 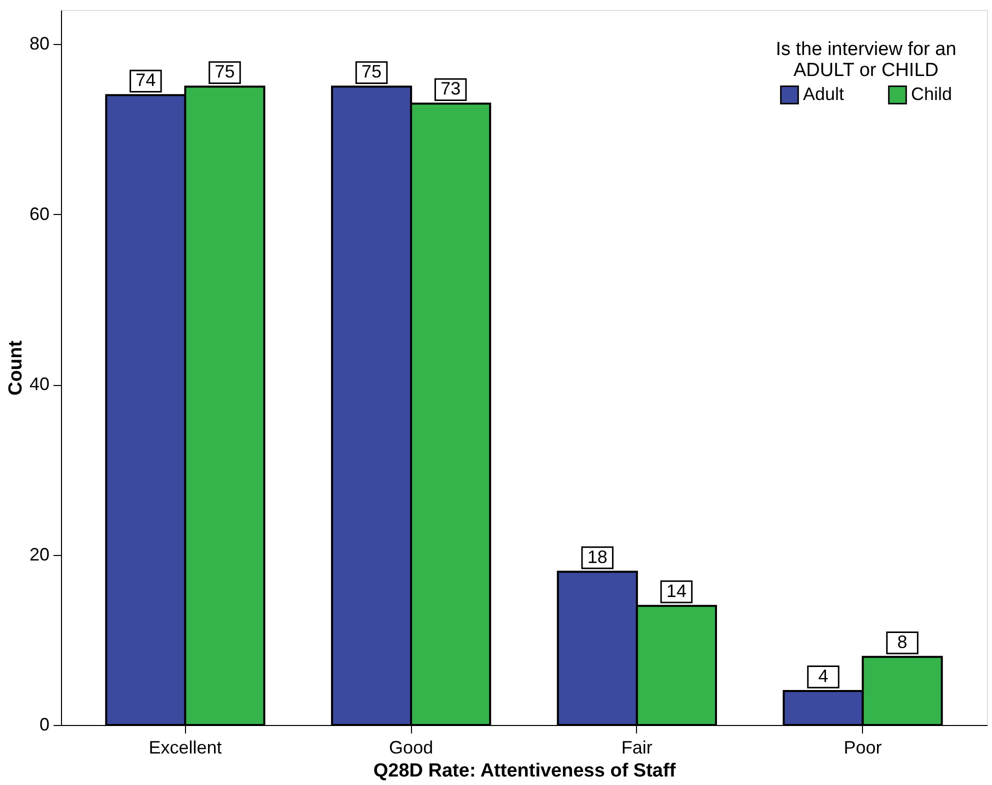 What do you see at coordinates (39, 554) in the screenshot?
I see `y-tick-label: 20` at bounding box center [39, 554].